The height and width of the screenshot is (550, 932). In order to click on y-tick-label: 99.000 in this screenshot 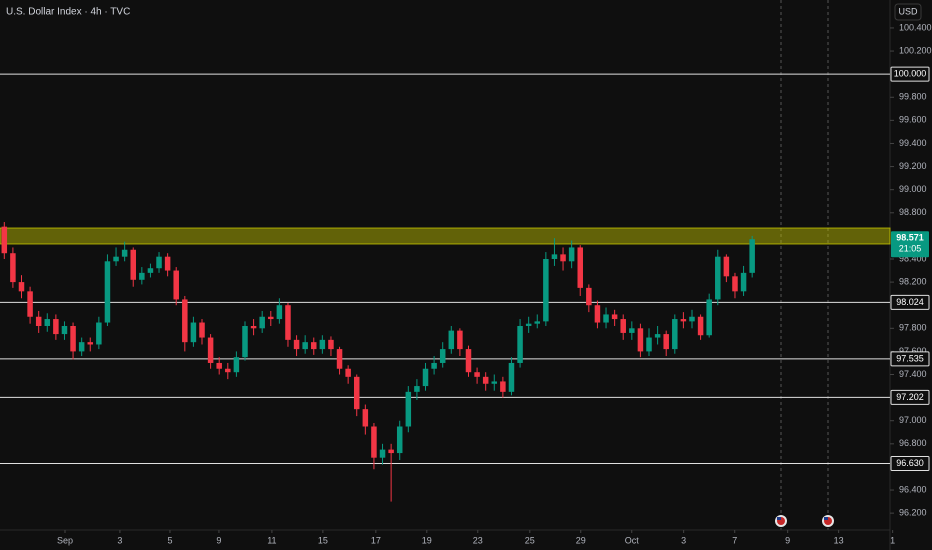, I will do `click(913, 189)`.